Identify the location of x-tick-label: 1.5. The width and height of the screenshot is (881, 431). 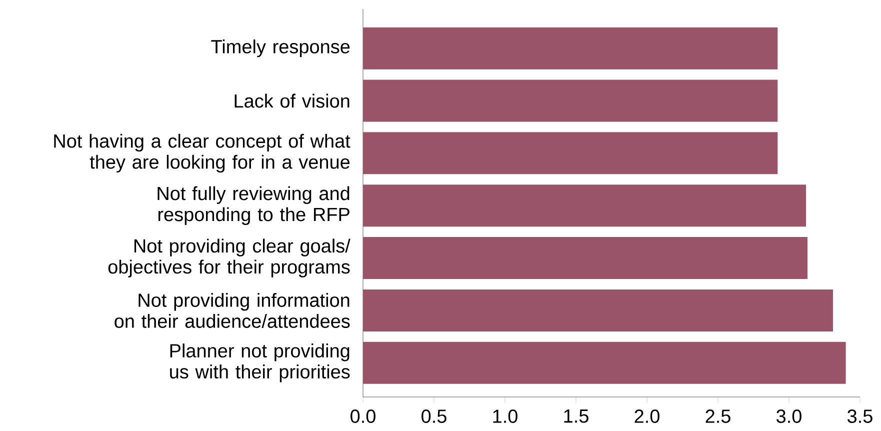
(576, 416).